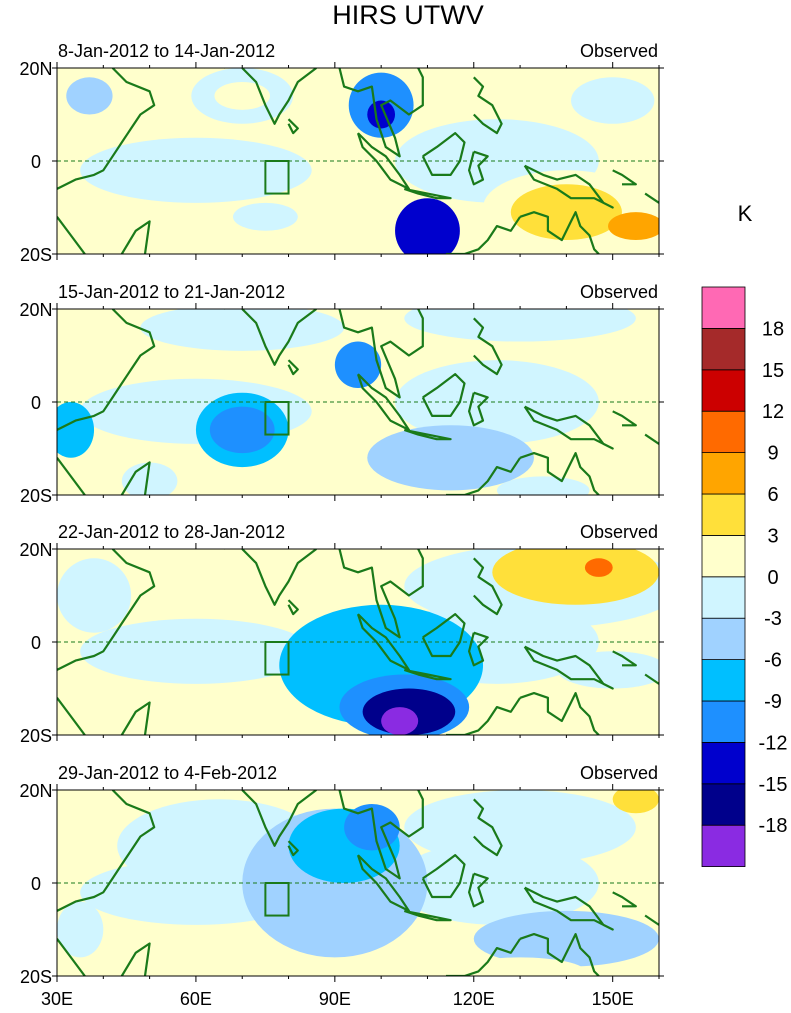 This screenshot has width=791, height=1013. What do you see at coordinates (773, 661) in the screenshot?
I see `colorbar-label: -6` at bounding box center [773, 661].